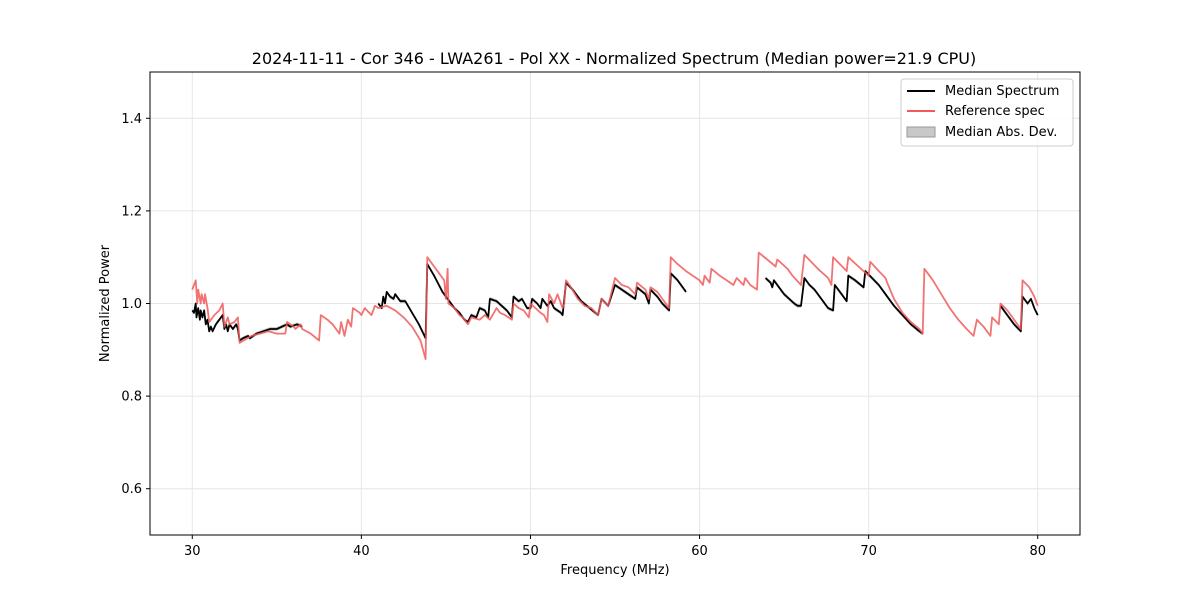 The height and width of the screenshot is (600, 1200). Describe the element at coordinates (105, 303) in the screenshot. I see `y-axis-label: Normalized Power` at that location.